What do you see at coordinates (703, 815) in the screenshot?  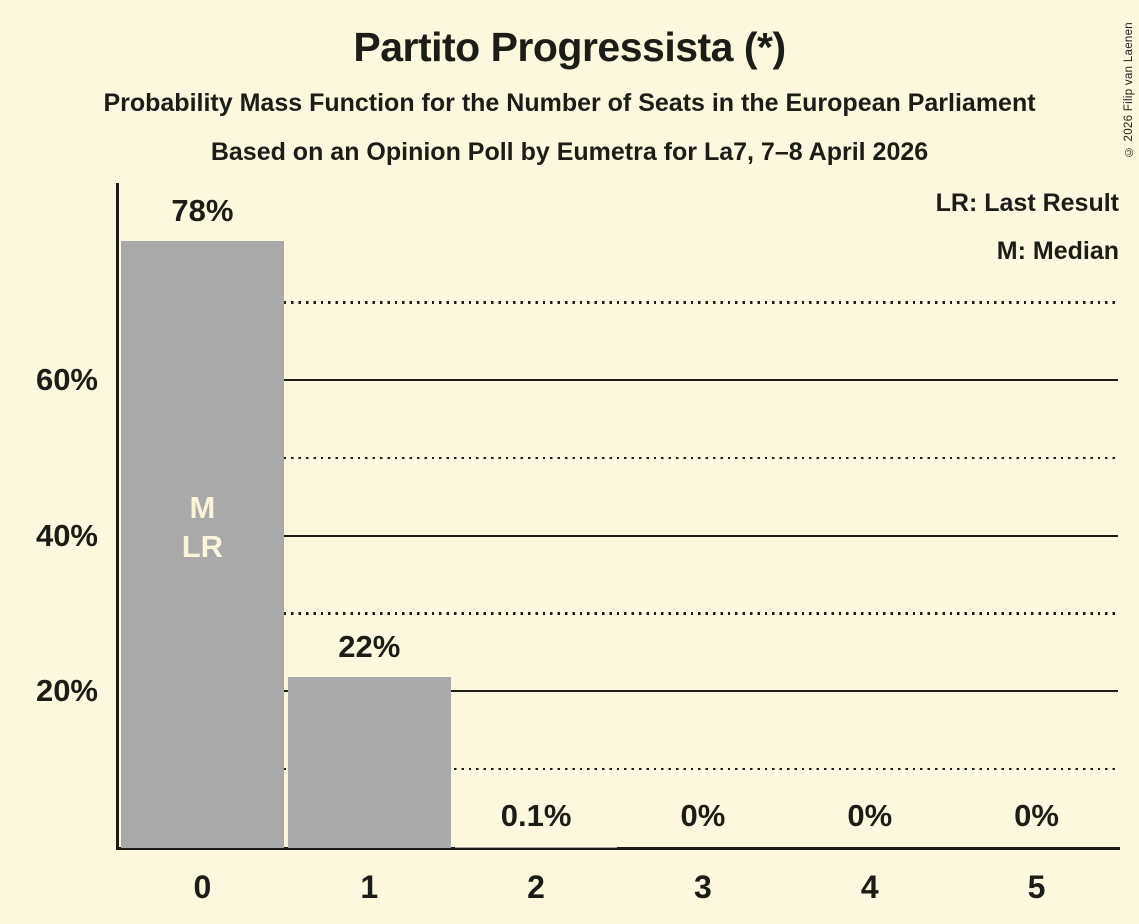 I see `value-label-seats-3: 0%` at bounding box center [703, 815].